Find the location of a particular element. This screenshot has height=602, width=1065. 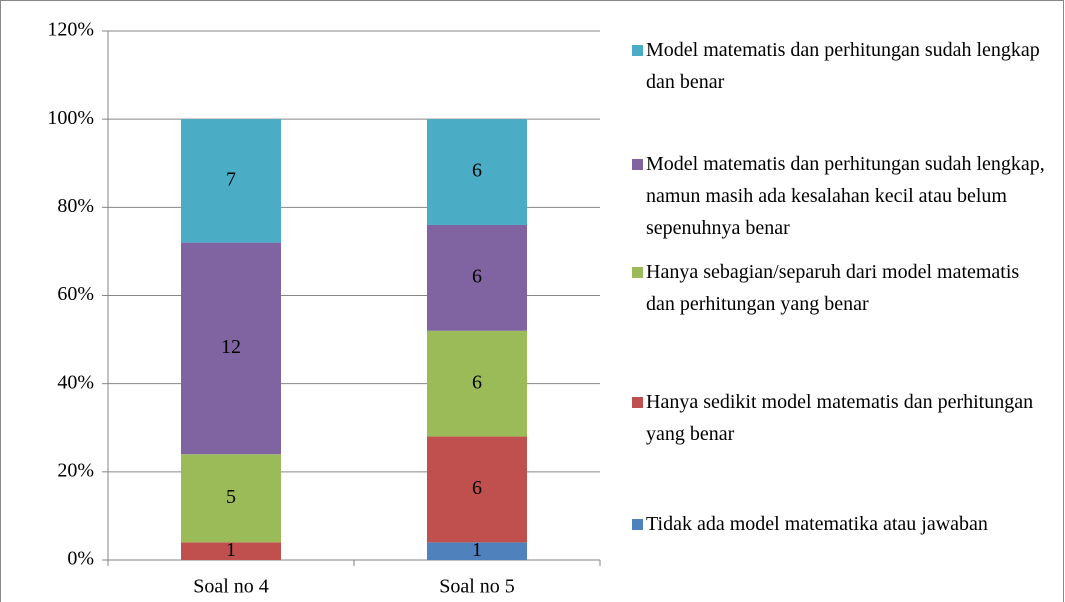

data-label: 5 is located at coordinates (231, 497).